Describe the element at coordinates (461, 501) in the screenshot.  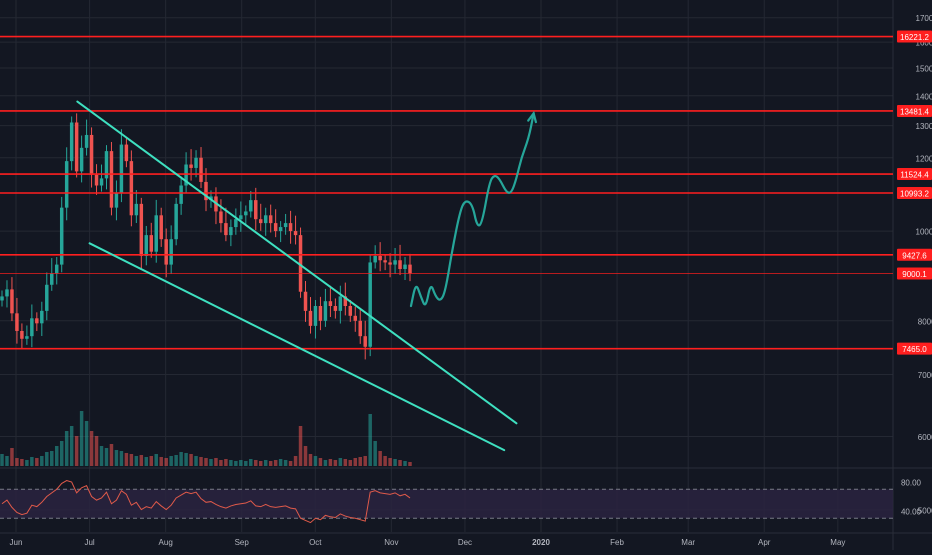
I see `rsi-pane: 80.00 40.00` at that location.